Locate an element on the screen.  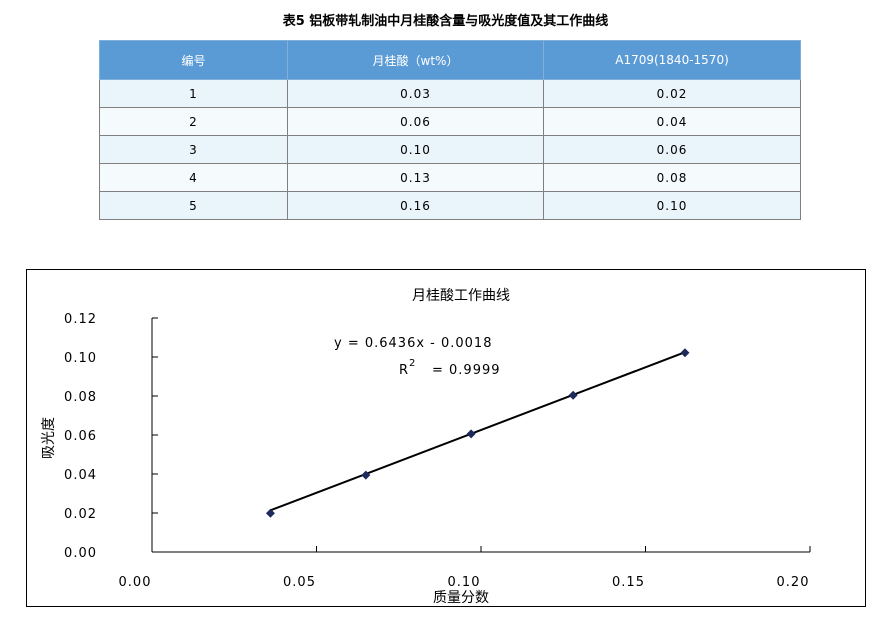
table-row: 3 0.10 0.06 is located at coordinates (450, 149).